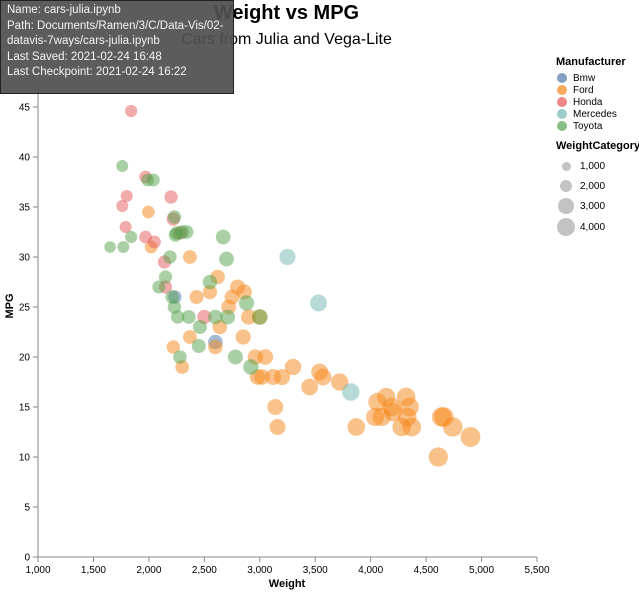  What do you see at coordinates (27, 508) in the screenshot?
I see `y-tick-label: 5` at bounding box center [27, 508].